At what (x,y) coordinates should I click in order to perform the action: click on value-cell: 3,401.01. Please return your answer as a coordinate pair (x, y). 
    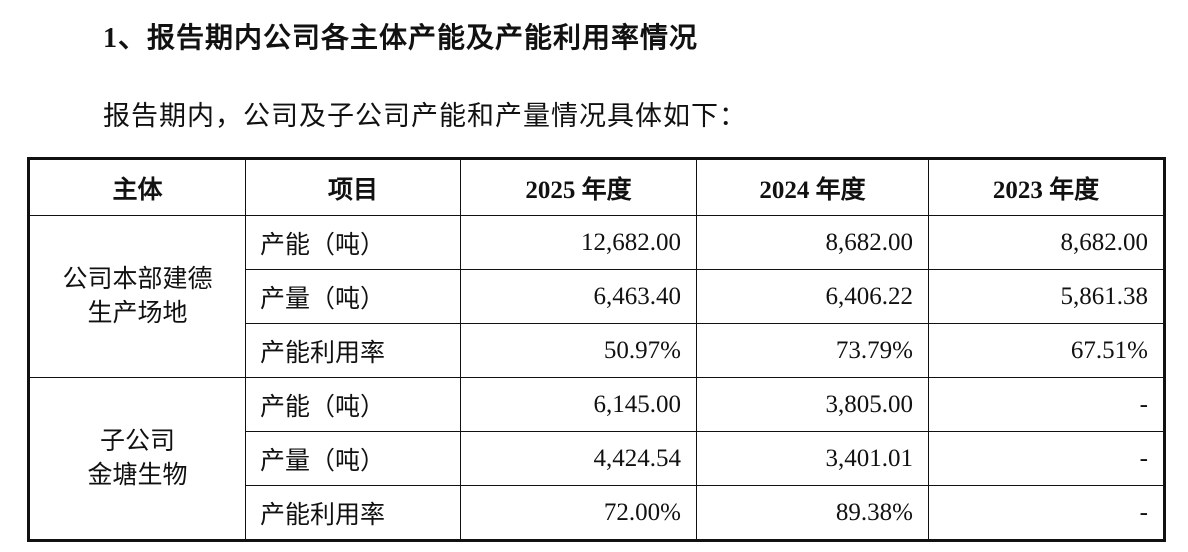
    Looking at the image, I should click on (812, 458).